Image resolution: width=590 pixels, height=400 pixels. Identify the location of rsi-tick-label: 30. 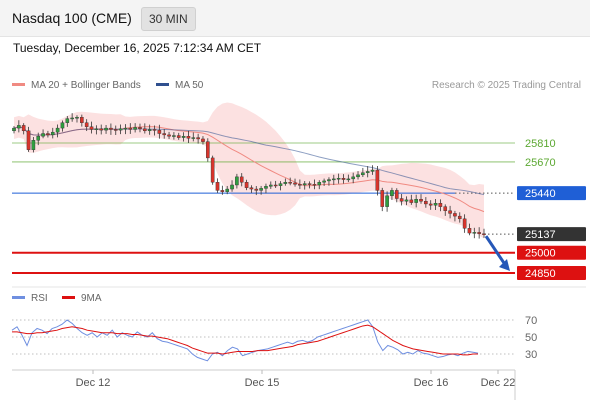
(531, 355).